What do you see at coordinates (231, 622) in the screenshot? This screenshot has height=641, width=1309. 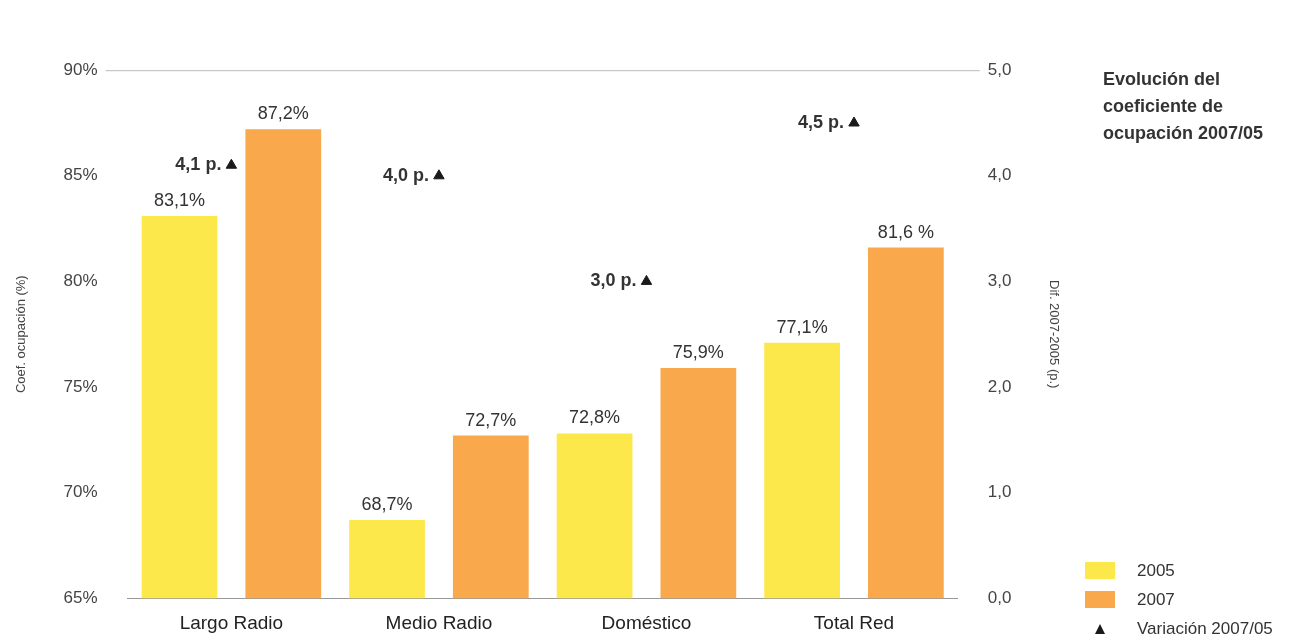 I see `x-tick-label: Largo Radio` at bounding box center [231, 622].